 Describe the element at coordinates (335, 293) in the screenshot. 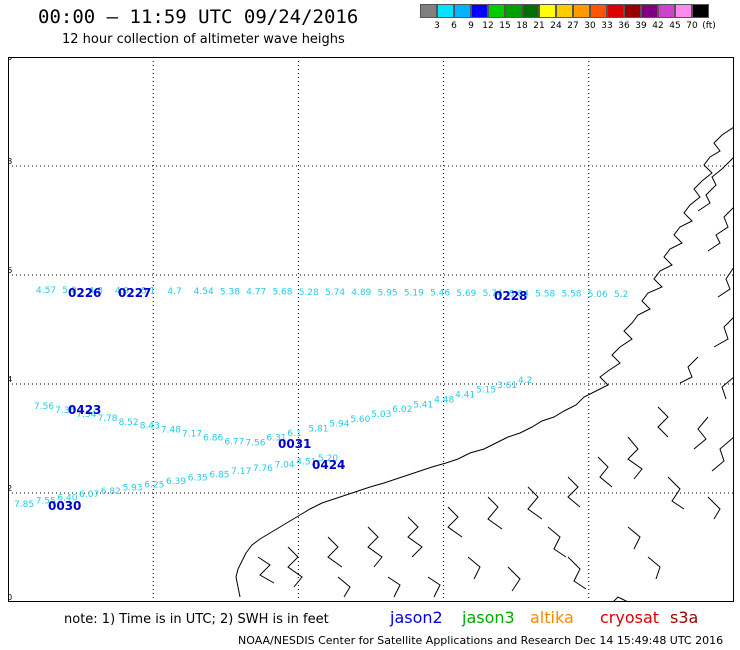

I see `wave-height-label: 5.74` at that location.